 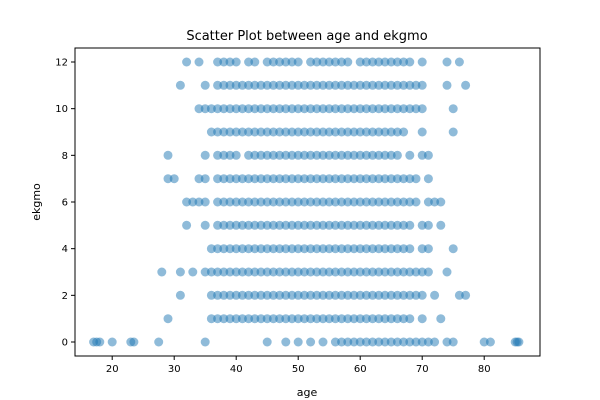 What do you see at coordinates (61, 109) in the screenshot?
I see `y-tick-label: 10` at bounding box center [61, 109].